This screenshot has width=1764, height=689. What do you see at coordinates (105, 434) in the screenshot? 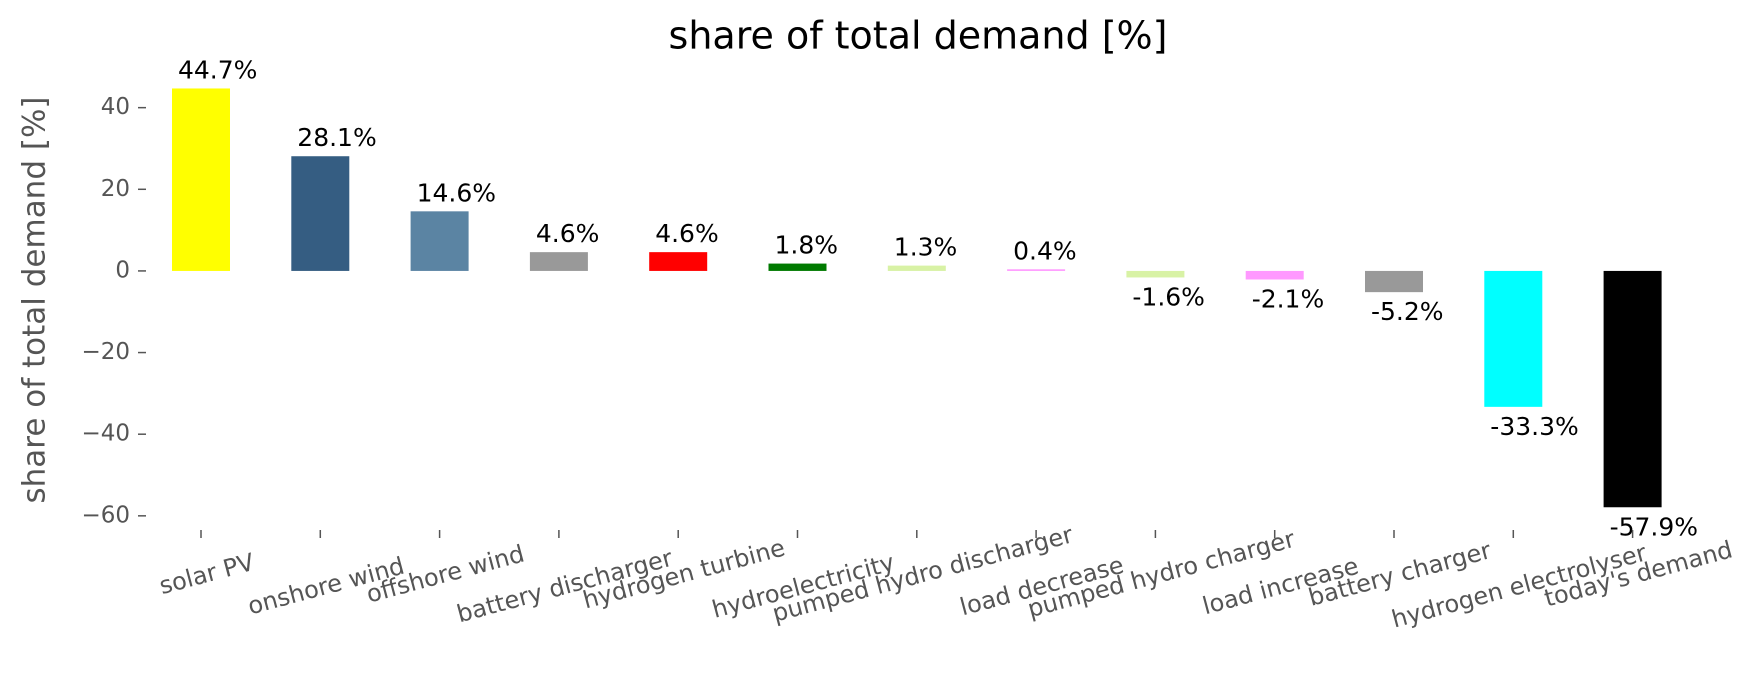
I see `y-tick-label: −40` at bounding box center [105, 434].